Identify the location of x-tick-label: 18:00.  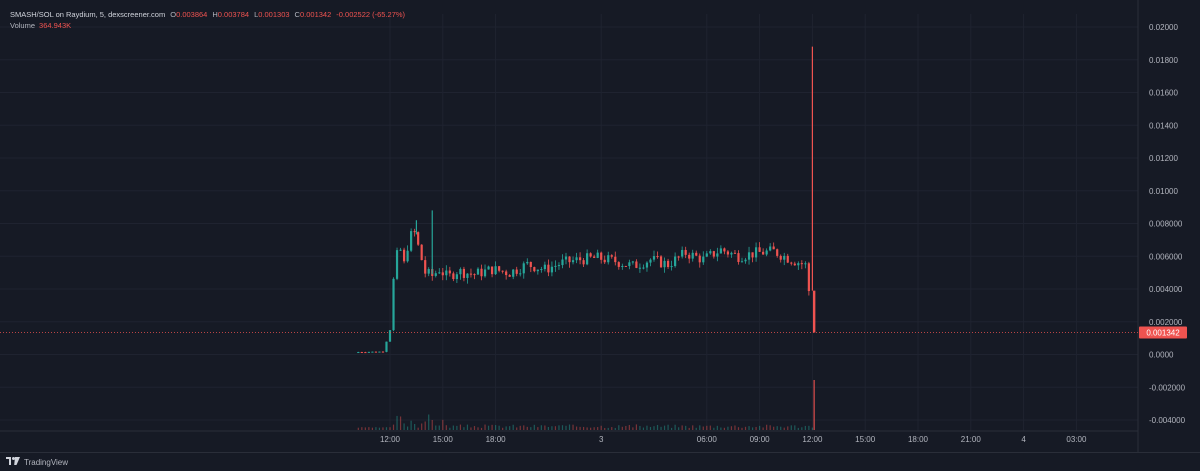
(918, 439).